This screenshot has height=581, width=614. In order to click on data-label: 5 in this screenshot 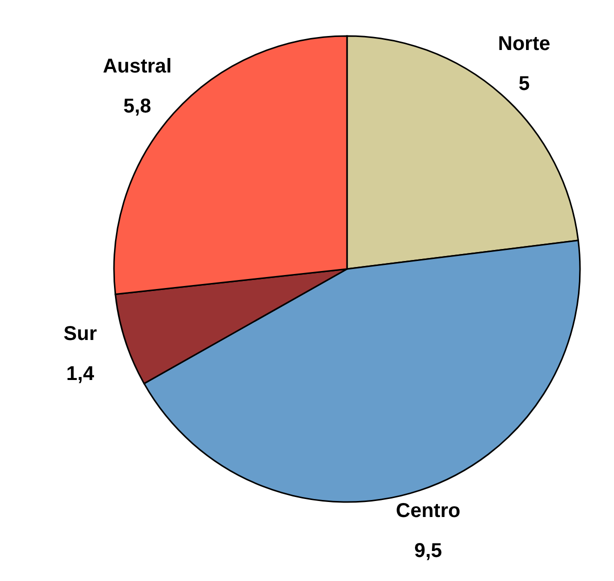, I will do `click(524, 83)`.